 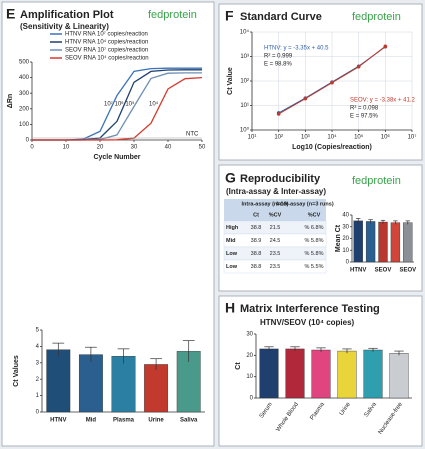 What do you see at coordinates (359, 137) in the screenshot?
I see `x-tick-label: 10⁵` at bounding box center [359, 137].